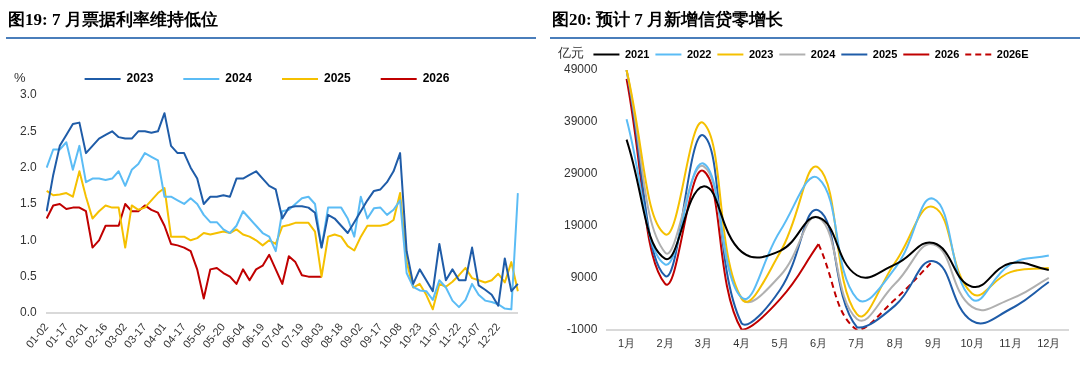  I want to click on x-tick-label: 11月, so click(1010, 343).